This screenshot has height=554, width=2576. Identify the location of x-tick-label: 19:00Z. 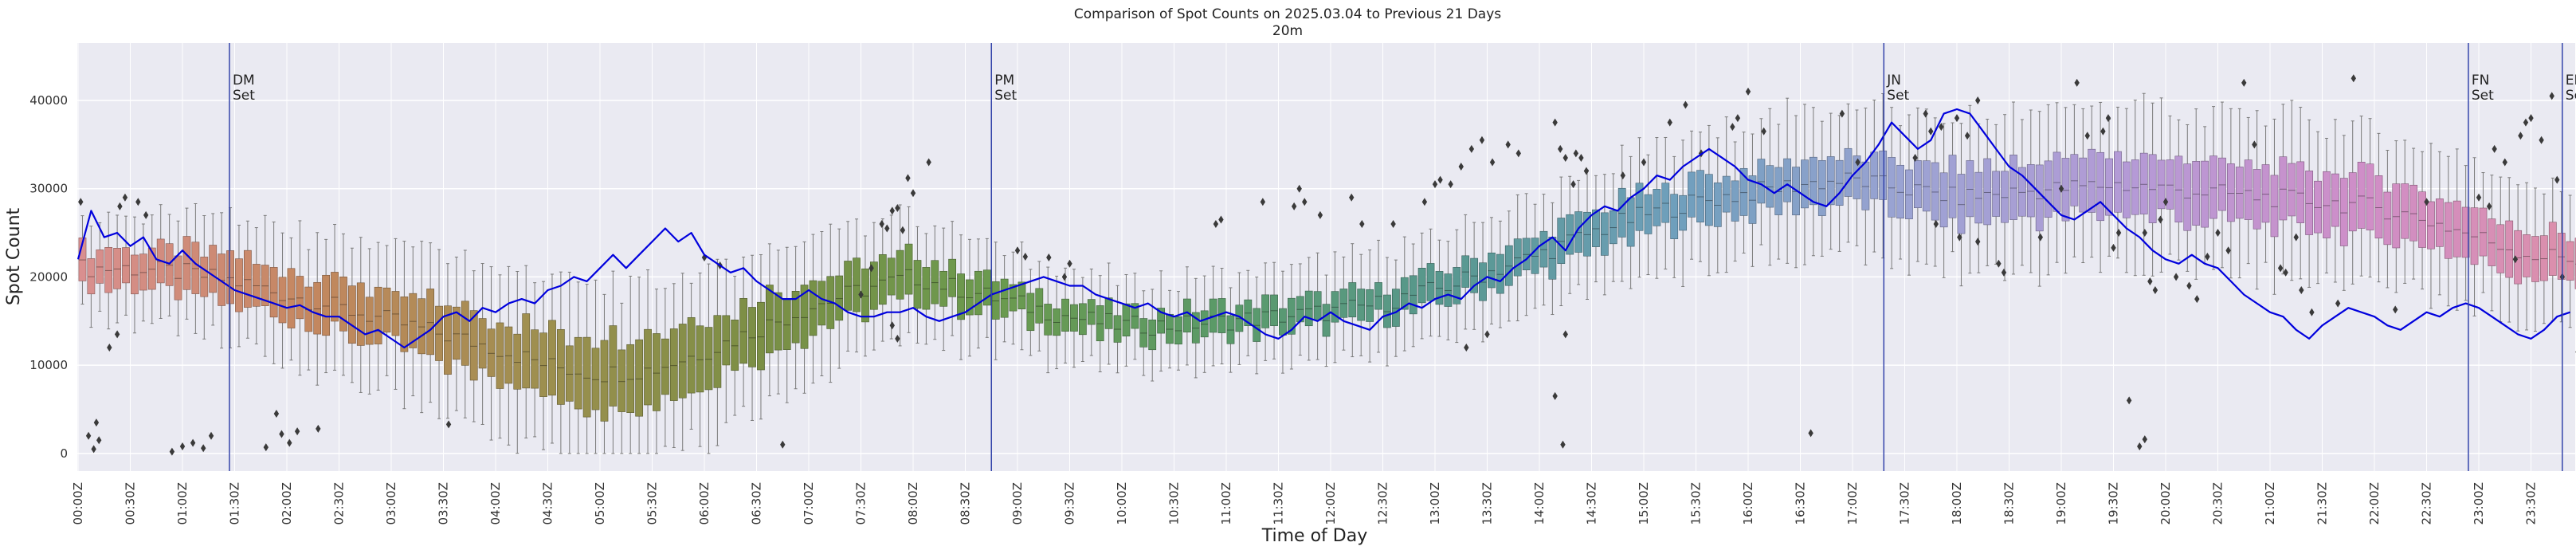
(2061, 504).